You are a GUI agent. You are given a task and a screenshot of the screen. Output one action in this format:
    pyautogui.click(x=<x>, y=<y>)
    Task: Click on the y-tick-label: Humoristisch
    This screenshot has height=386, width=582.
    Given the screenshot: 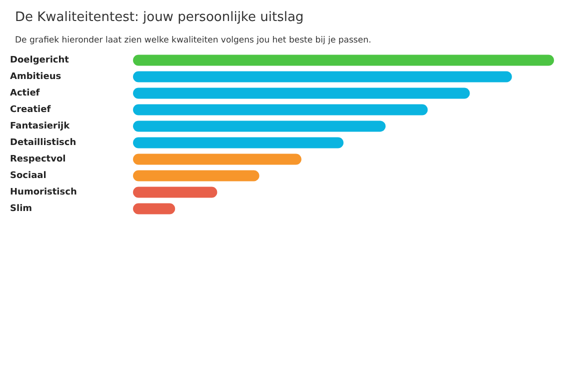 What is the action you would take?
    pyautogui.click(x=43, y=192)
    